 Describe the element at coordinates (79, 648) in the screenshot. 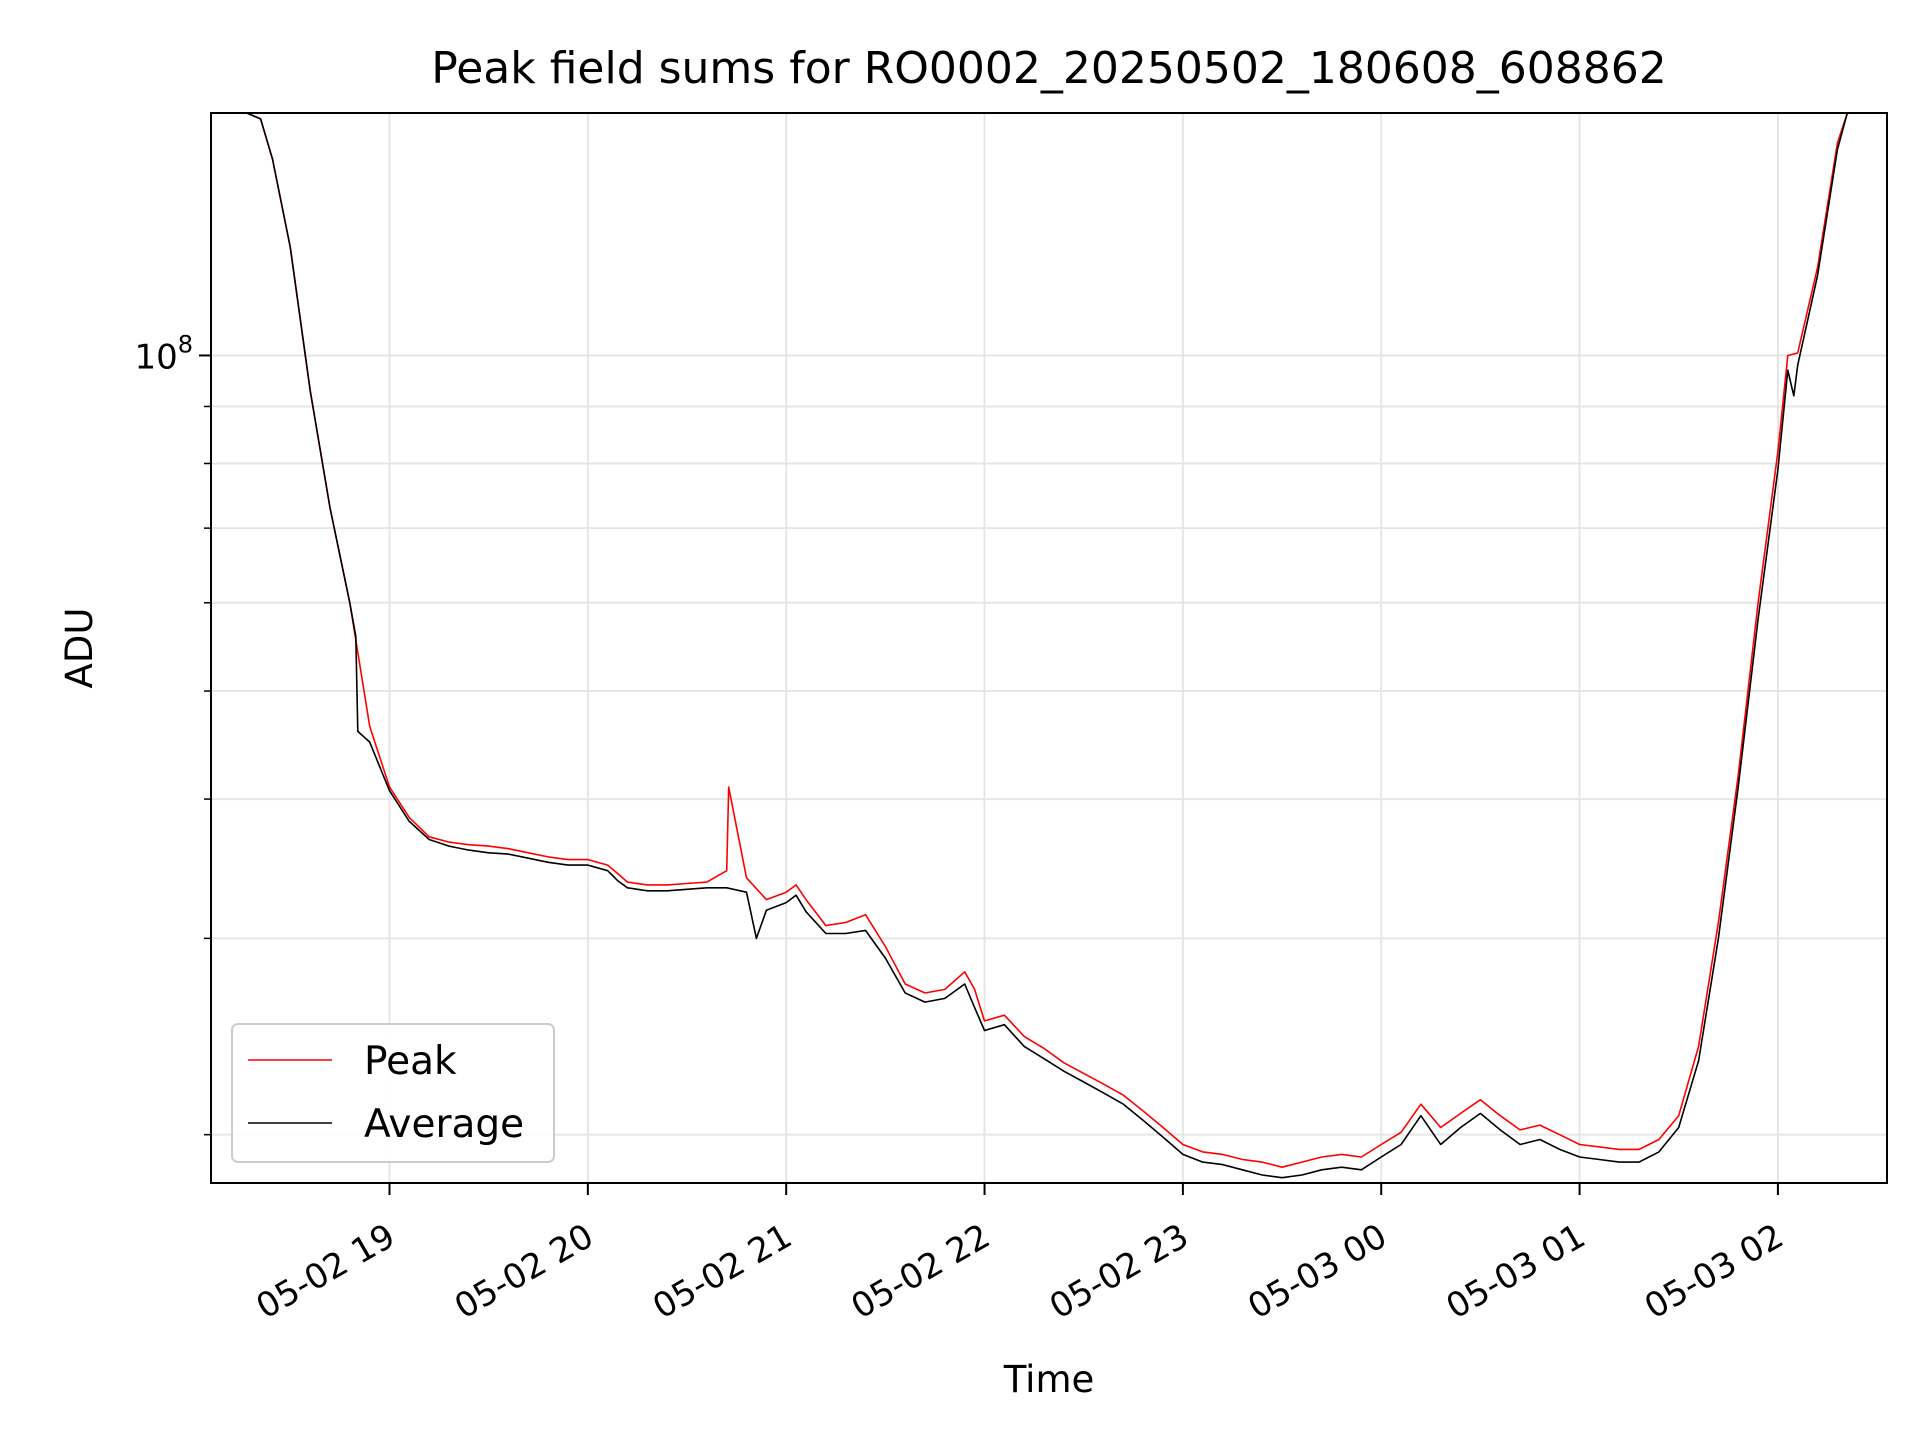

I see `y-axis-label: ADU` at that location.